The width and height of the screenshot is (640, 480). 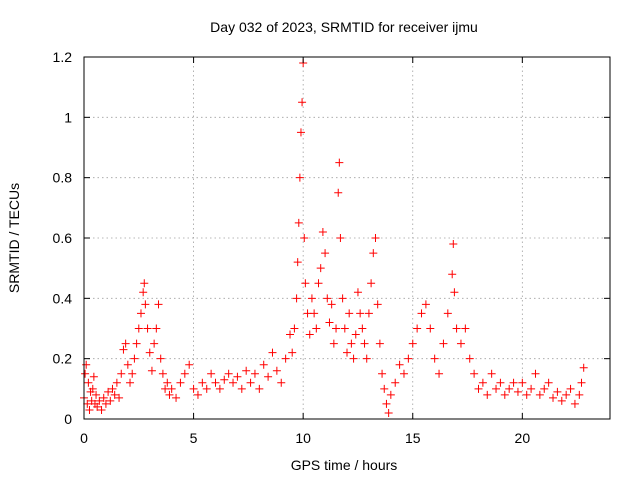 What do you see at coordinates (68, 419) in the screenshot?
I see `y-tick-label: 0` at bounding box center [68, 419].